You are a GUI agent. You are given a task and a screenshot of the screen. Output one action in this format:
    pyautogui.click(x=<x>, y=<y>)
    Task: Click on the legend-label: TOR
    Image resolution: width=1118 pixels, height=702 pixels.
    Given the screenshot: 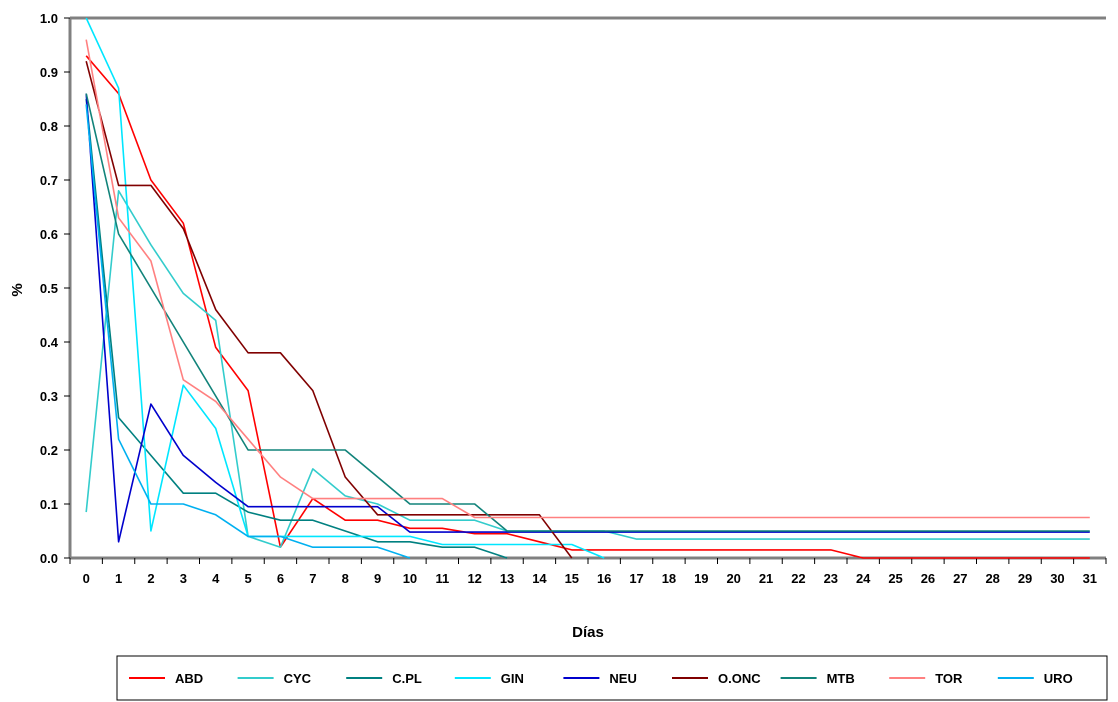 What is the action you would take?
    pyautogui.click(x=949, y=678)
    